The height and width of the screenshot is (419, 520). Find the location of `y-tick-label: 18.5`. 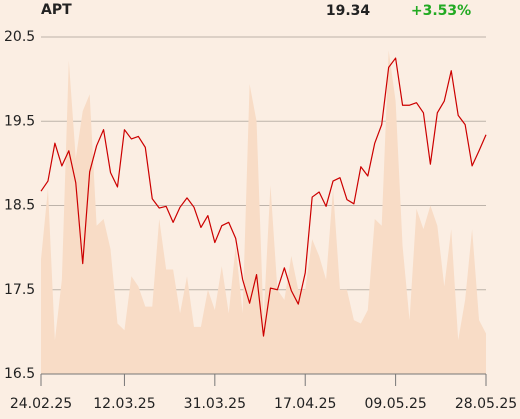

y-tick-label: 18.5 is located at coordinates (19, 206).